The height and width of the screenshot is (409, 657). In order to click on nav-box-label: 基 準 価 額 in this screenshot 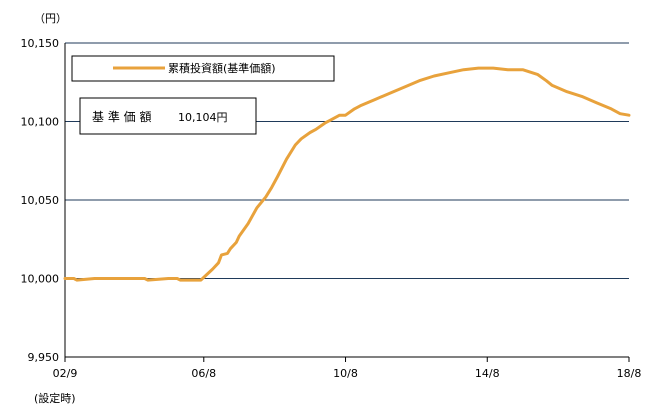, I will do `click(121, 116)`.